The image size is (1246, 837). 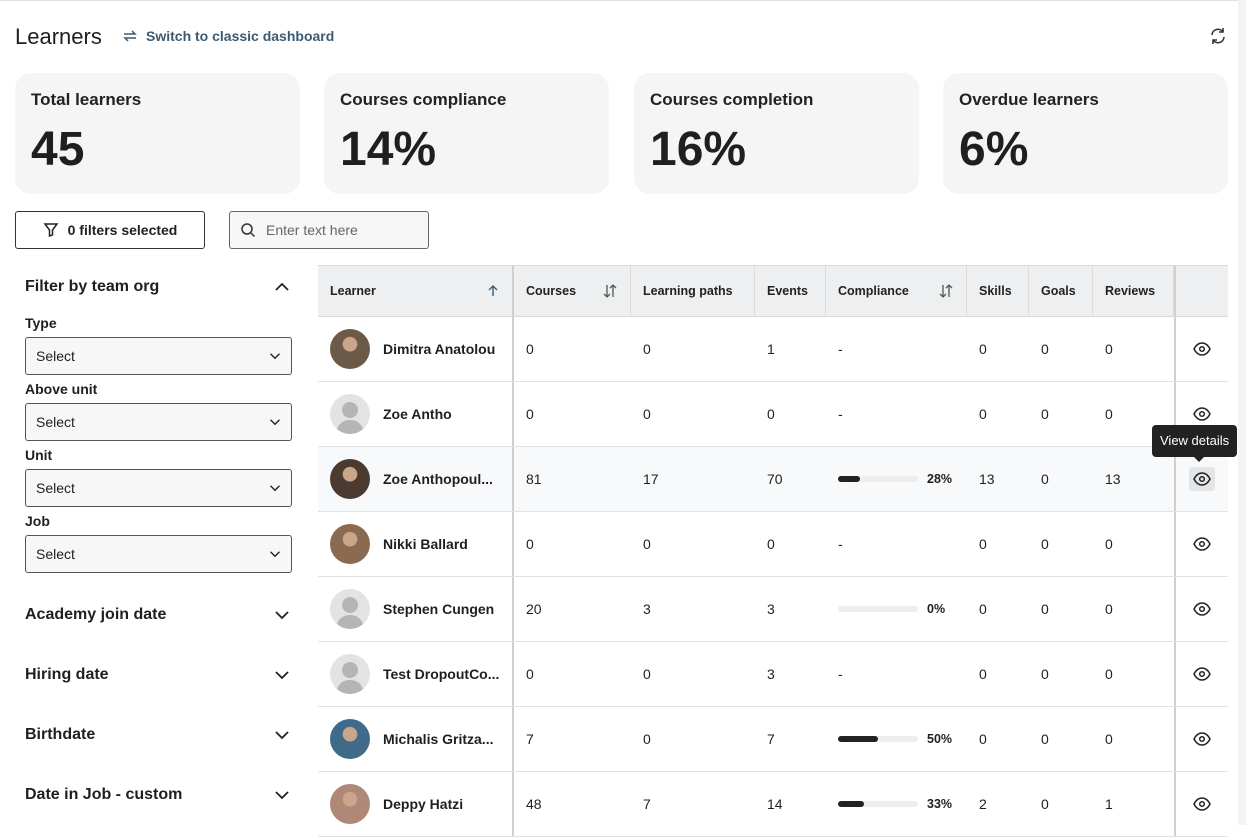 What do you see at coordinates (493, 291) in the screenshot?
I see `sort-ascending-icon` at bounding box center [493, 291].